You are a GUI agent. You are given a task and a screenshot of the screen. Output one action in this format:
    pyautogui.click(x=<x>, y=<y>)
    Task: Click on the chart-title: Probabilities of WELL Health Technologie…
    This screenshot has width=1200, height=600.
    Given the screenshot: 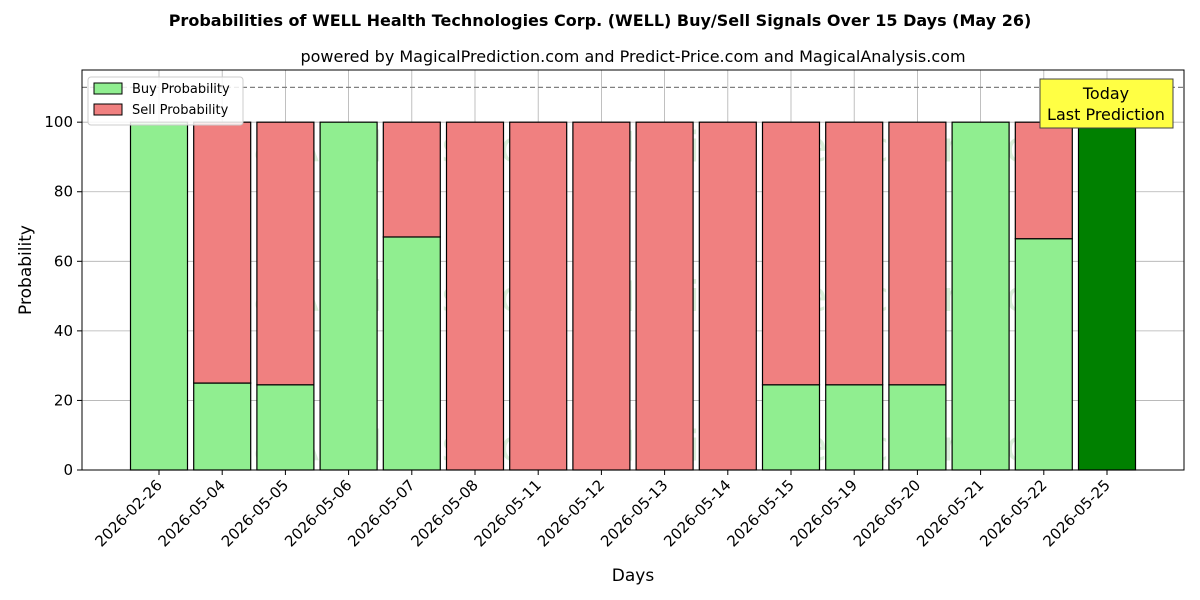 What is the action you would take?
    pyautogui.click(x=600, y=20)
    